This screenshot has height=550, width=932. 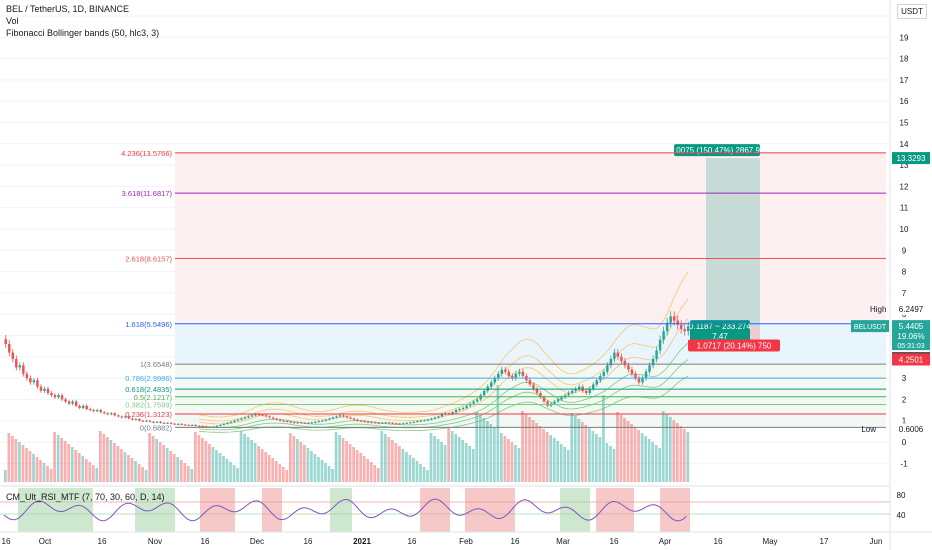 I want to click on price-tick-label: 8, so click(x=904, y=272).